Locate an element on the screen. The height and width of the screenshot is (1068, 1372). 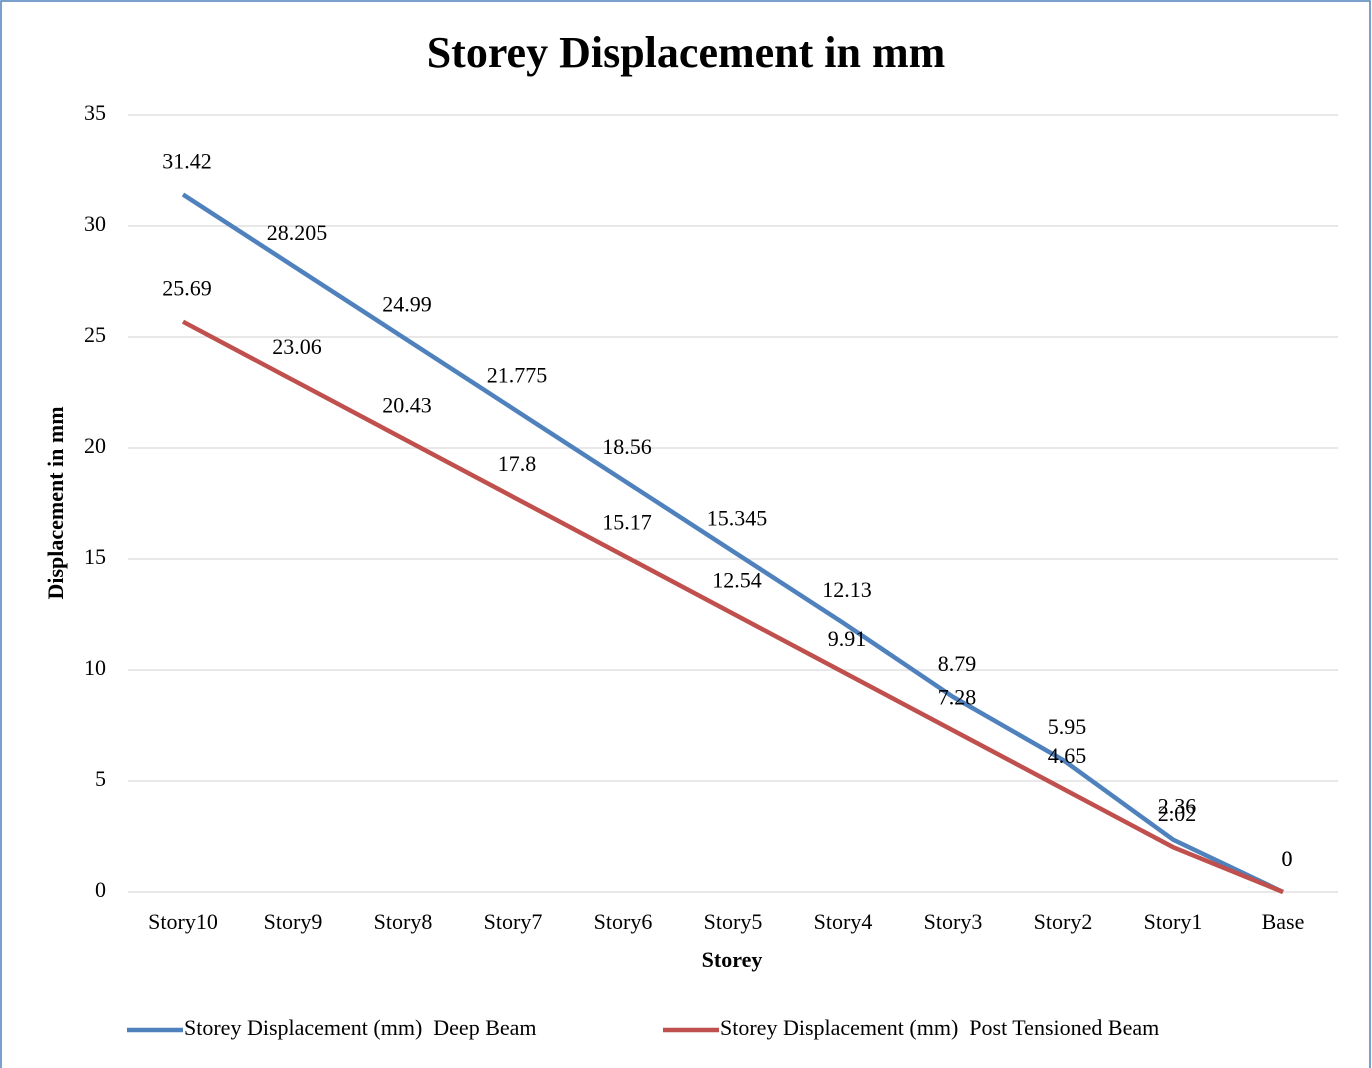
x-axis-title: Storey is located at coordinates (732, 959).